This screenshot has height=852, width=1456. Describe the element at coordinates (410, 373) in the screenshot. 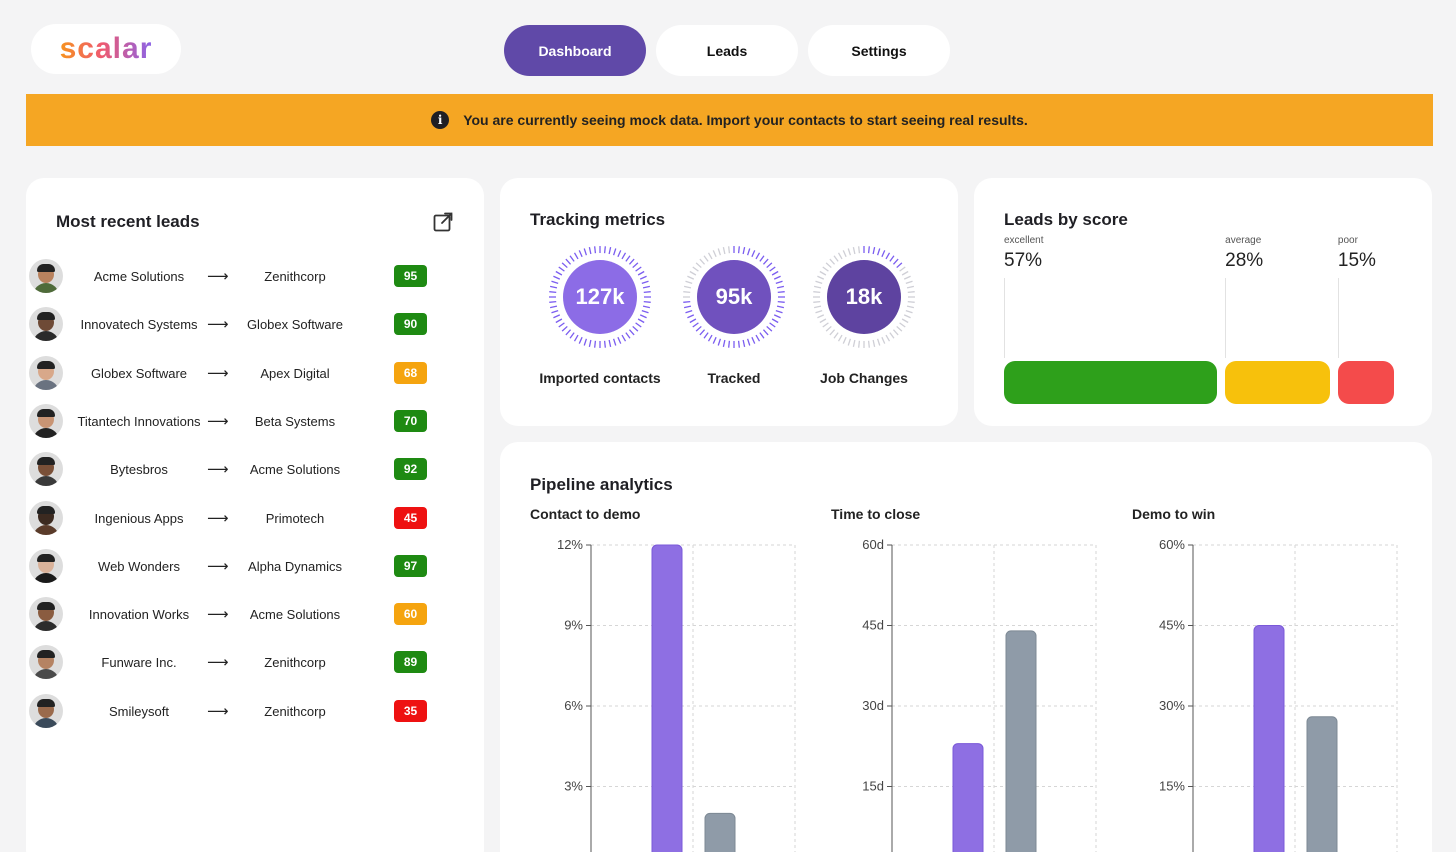

I see `lead-score-badge: 68` at that location.